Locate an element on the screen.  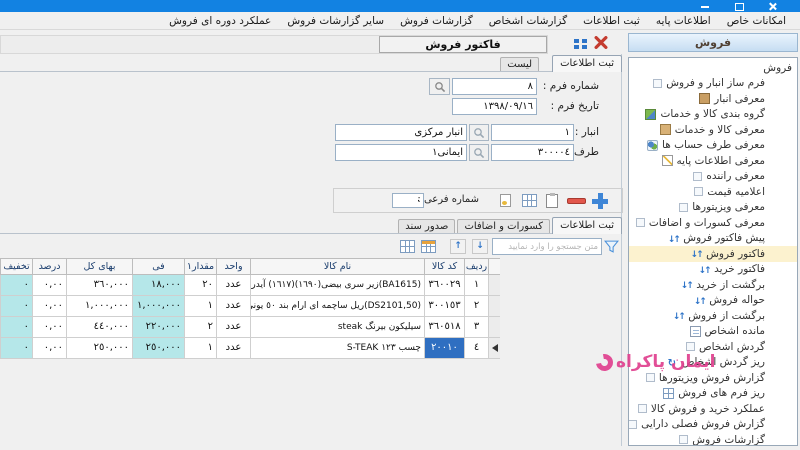
switch-window-icon is located at coordinates (581, 44).